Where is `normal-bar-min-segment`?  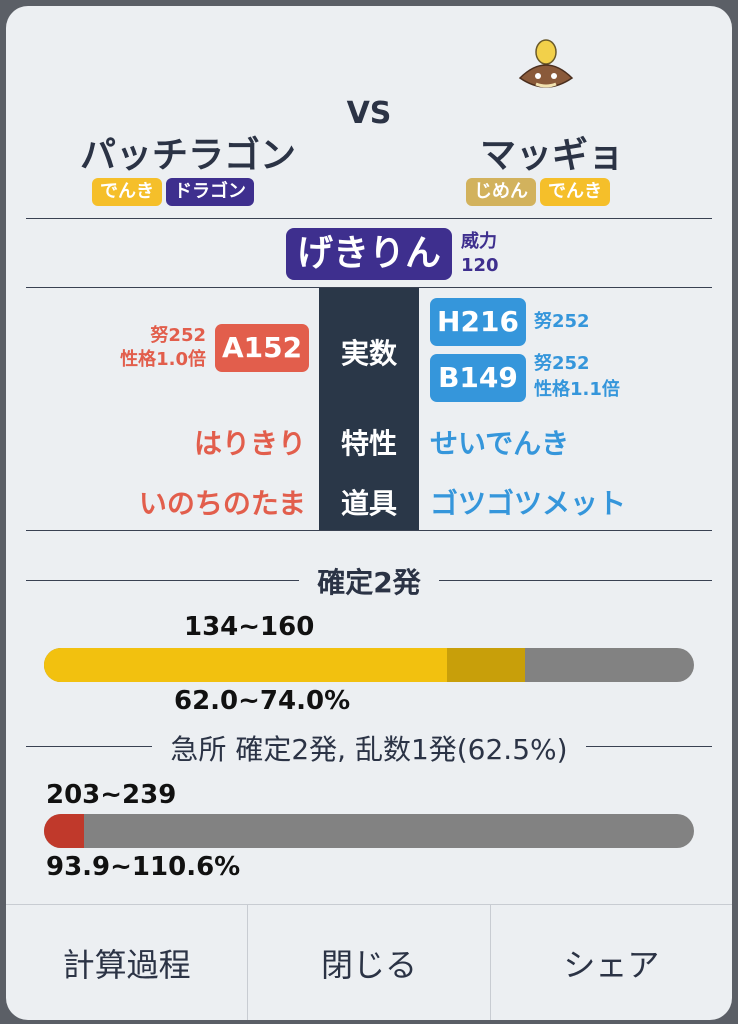
normal-bar-min-segment is located at coordinates (245, 665).